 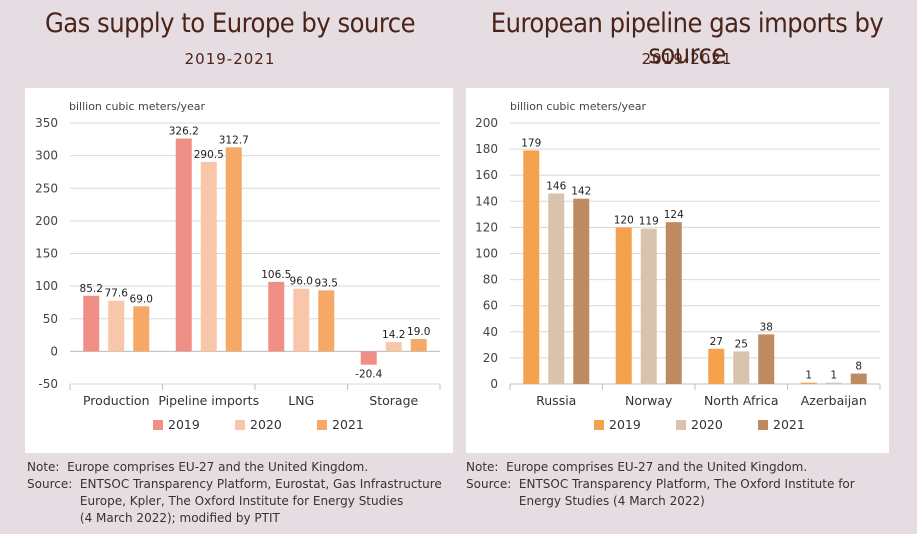 What do you see at coordinates (46, 188) in the screenshot?
I see `y-tick-label: 250` at bounding box center [46, 188].